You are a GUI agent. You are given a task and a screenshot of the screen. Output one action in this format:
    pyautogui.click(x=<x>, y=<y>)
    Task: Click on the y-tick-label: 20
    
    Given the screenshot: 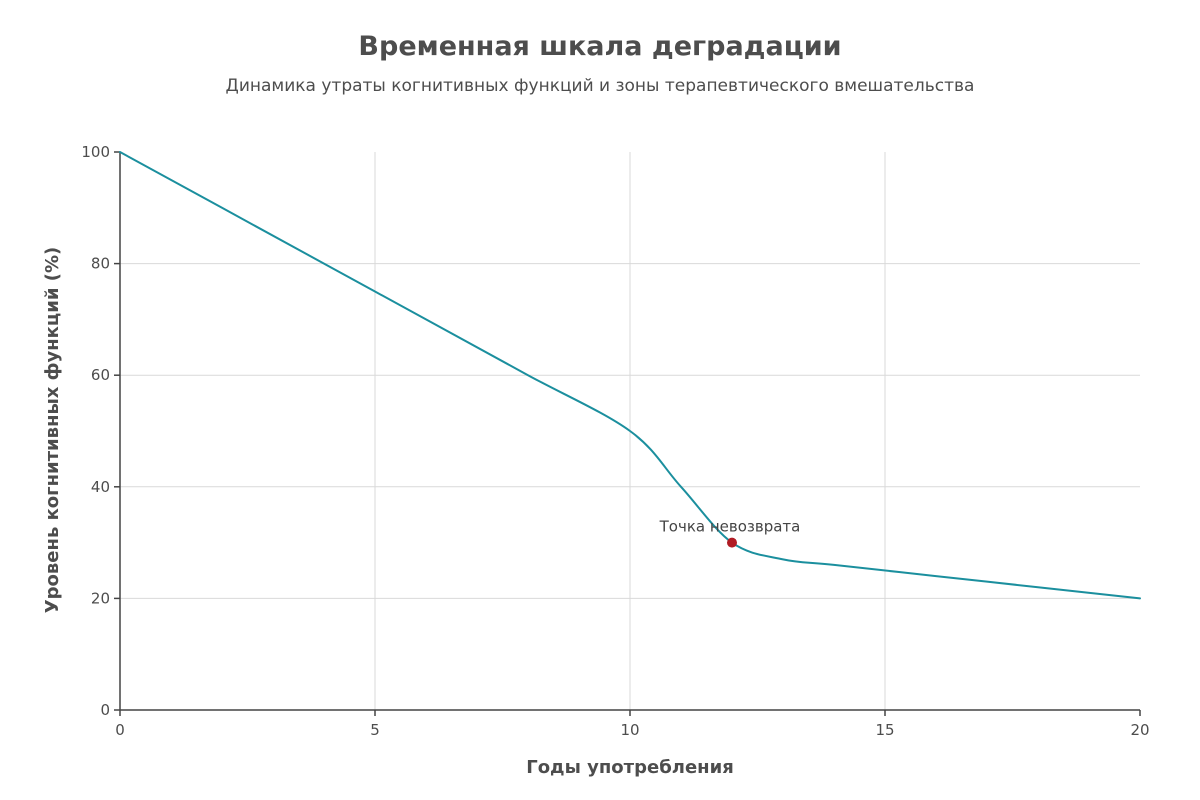 What is the action you would take?
    pyautogui.click(x=100, y=598)
    